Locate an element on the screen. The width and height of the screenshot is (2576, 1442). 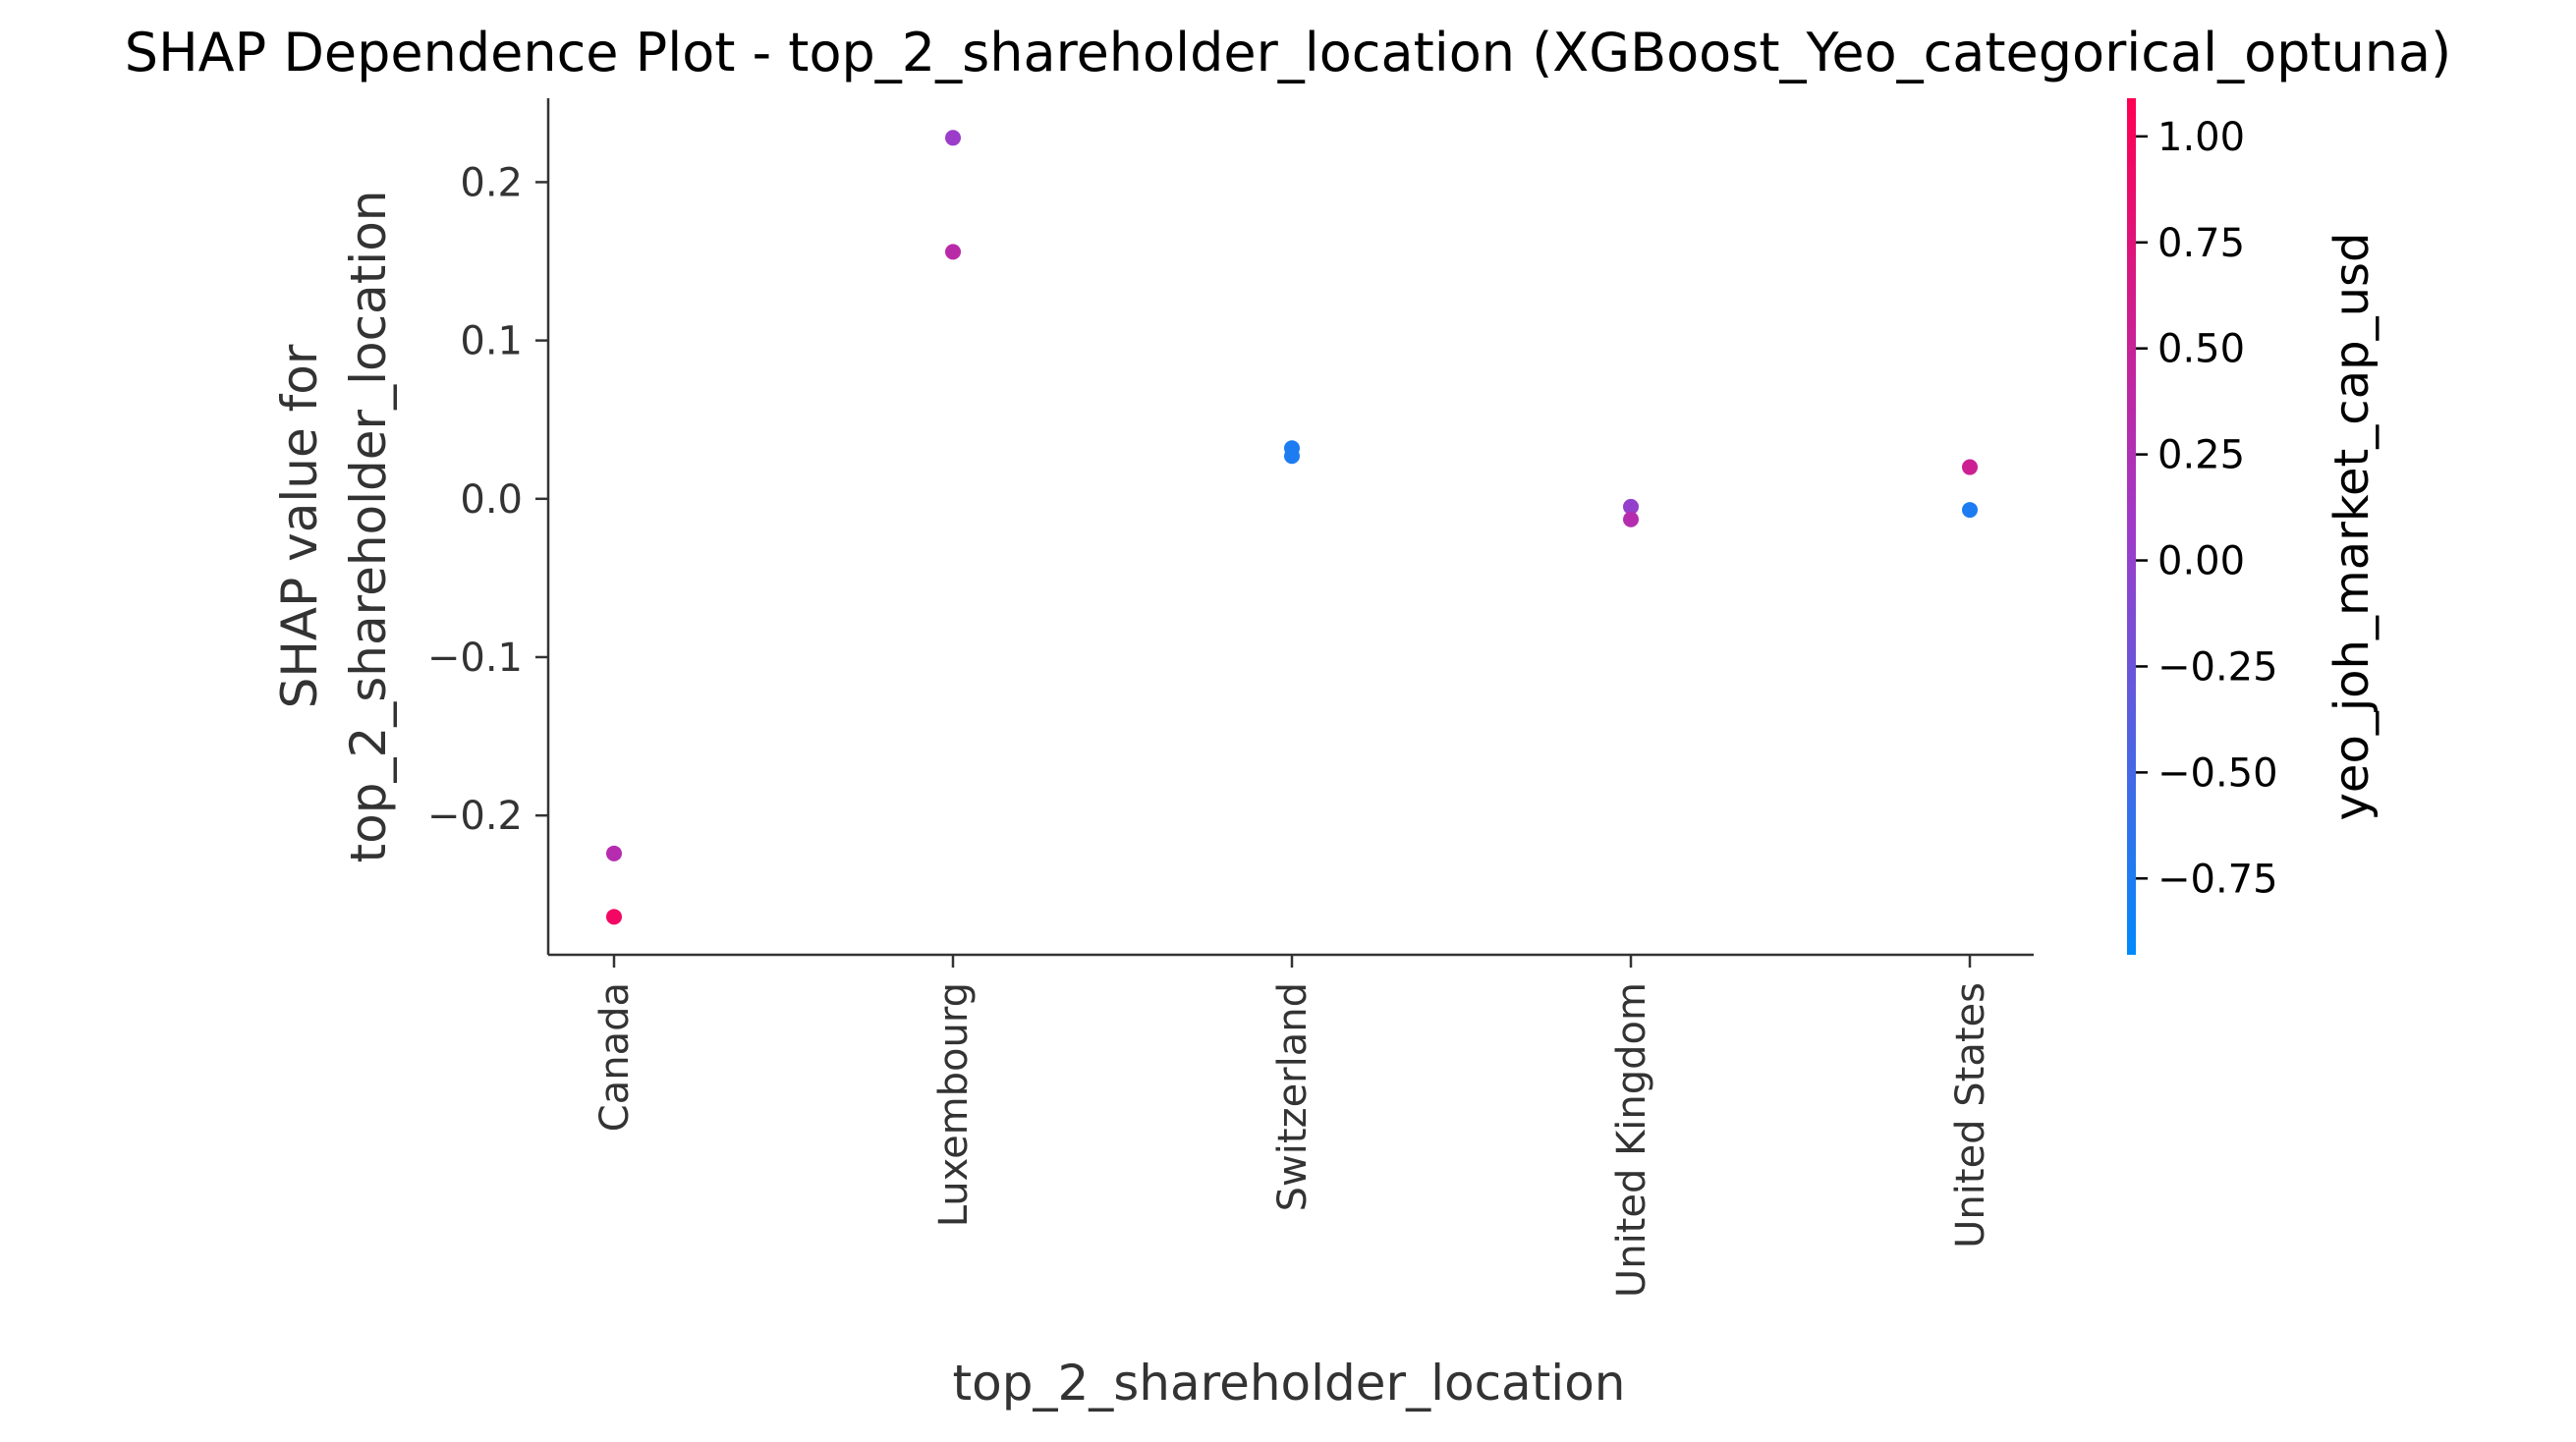
colorbar-ticks: 1.00 0.75 0.50 0.25 0.00 −0.25 −0.50 −0.75 is located at coordinates (2207, 509).